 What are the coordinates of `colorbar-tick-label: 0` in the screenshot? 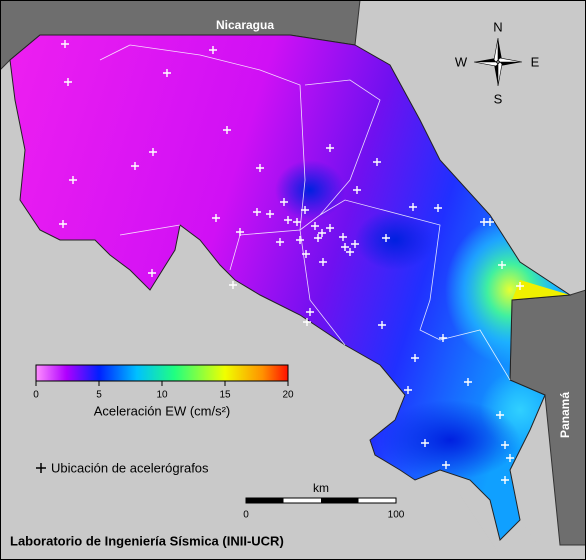 It's located at (36, 395).